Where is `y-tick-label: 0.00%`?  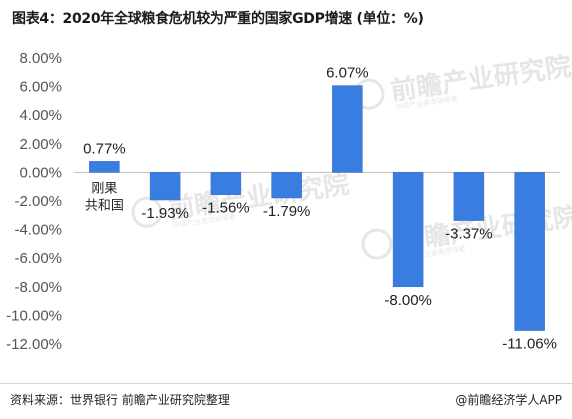
y-tick-label: 0.00% is located at coordinates (40, 172).